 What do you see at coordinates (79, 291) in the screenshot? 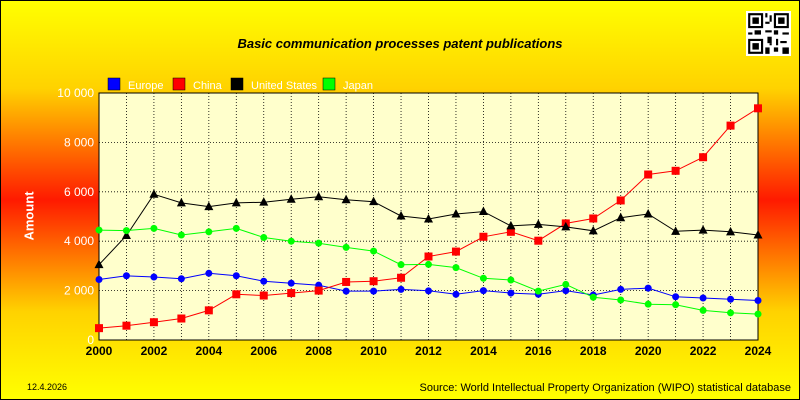
I see `y-tick-label: 2 000` at bounding box center [79, 291].